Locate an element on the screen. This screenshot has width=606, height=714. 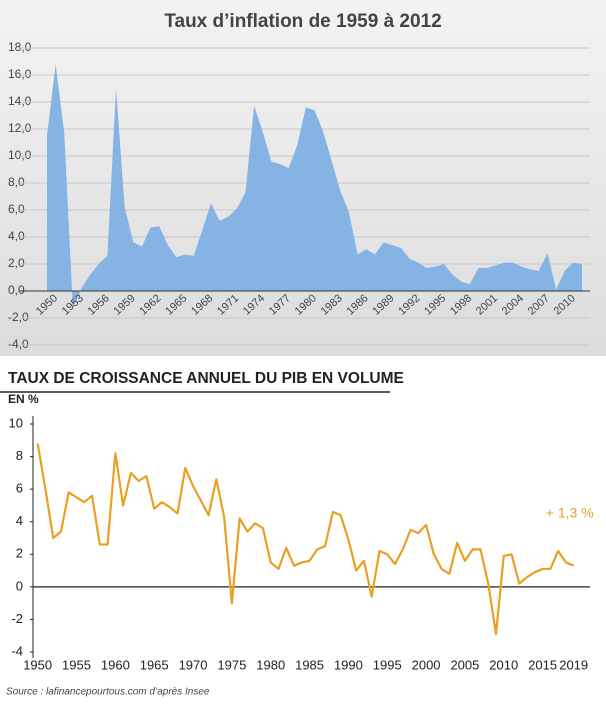
y-tick-label: 4,0 is located at coordinates (16, 236).